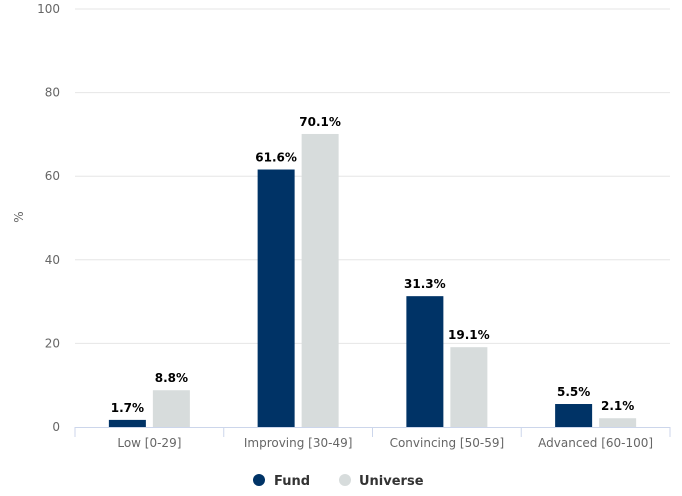 This screenshot has width=682, height=496. Describe the element at coordinates (48, 9) in the screenshot. I see `y-tick-label: 100` at that location.